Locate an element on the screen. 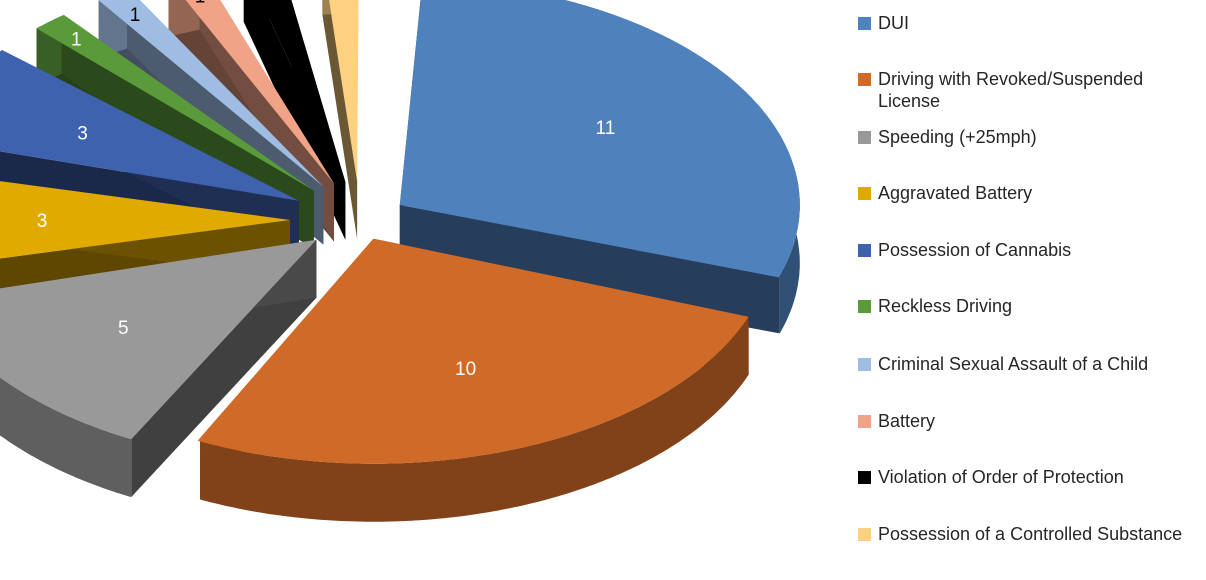 The image size is (1206, 580). legend-label: Criminal Sexual Assault of a Child is located at coordinates (1013, 364).